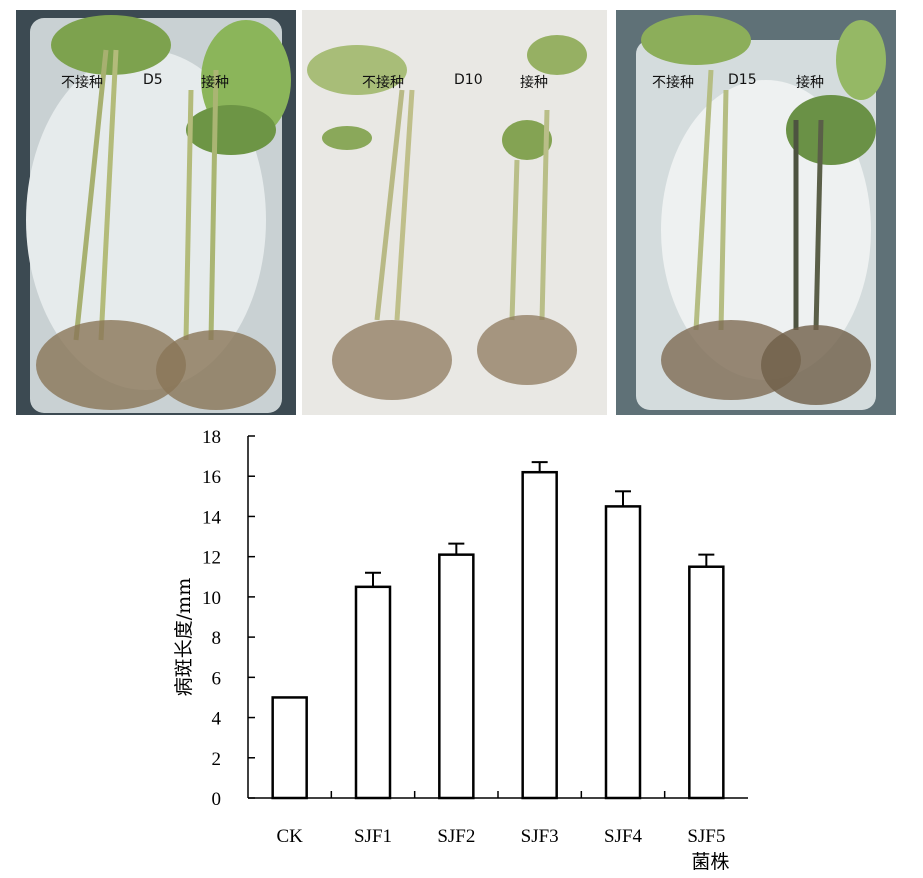 The image size is (923, 878). Describe the element at coordinates (184, 637) in the screenshot. I see `y-axis-title: 病斑长度/mm` at that location.